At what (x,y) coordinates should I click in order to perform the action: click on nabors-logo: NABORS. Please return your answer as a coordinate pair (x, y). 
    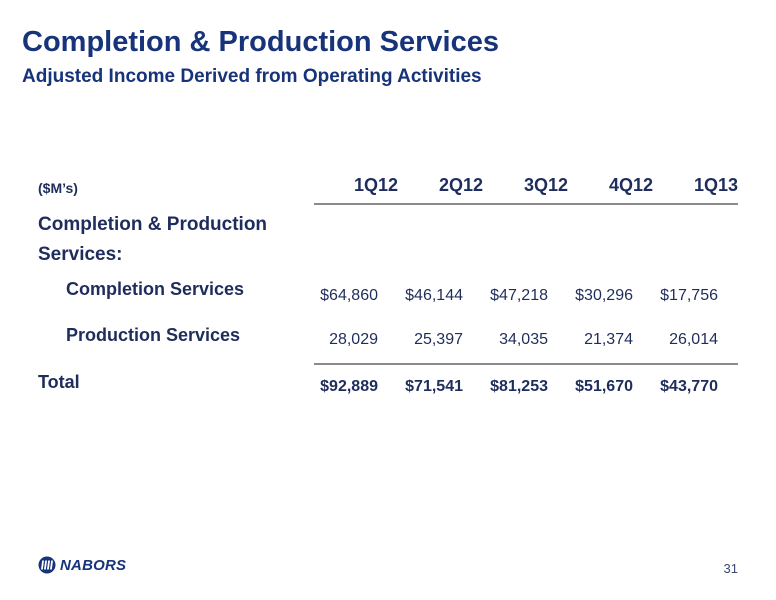
    Looking at the image, I should click on (82, 565).